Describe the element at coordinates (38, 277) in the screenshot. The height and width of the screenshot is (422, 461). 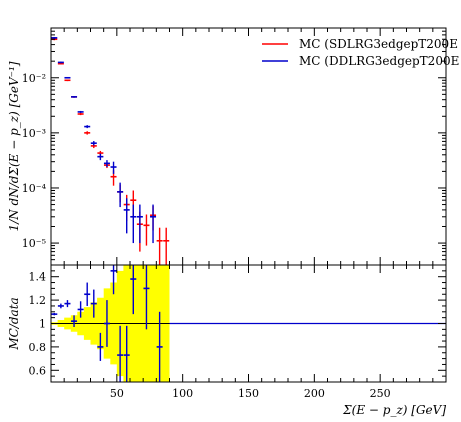
I see `y-tick-label: 1.4` at that location.